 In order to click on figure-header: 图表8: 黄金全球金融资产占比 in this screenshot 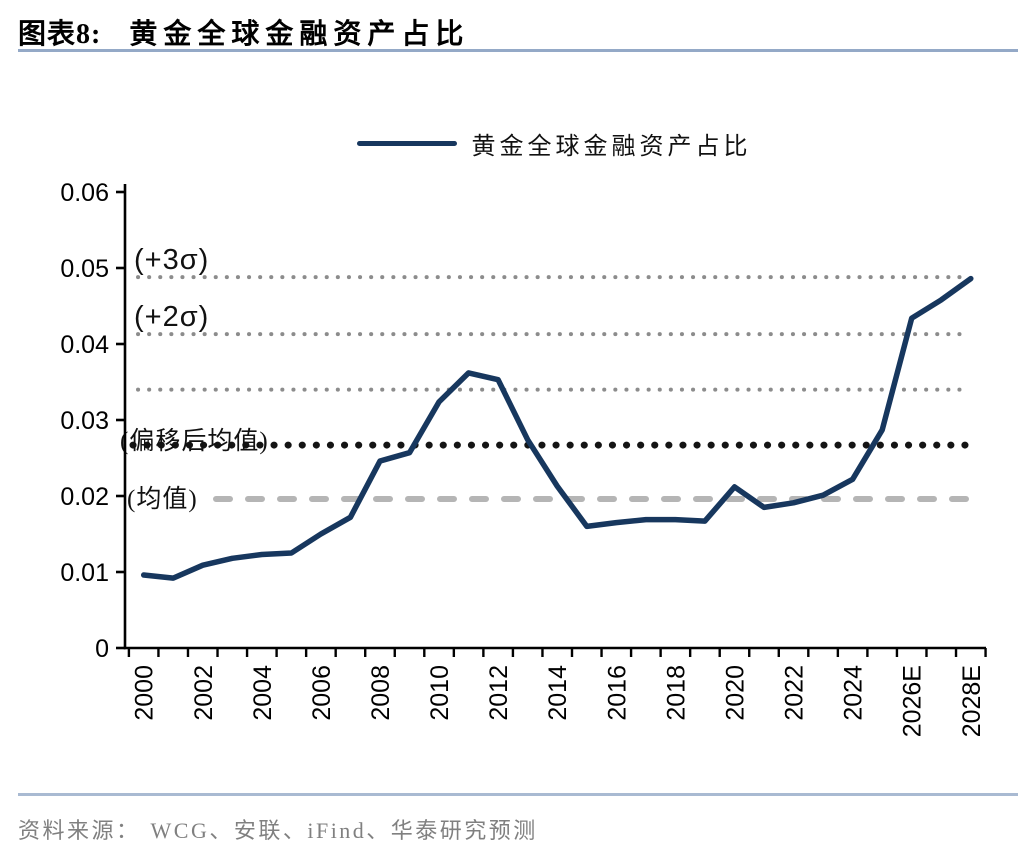, I will do `click(243, 32)`.